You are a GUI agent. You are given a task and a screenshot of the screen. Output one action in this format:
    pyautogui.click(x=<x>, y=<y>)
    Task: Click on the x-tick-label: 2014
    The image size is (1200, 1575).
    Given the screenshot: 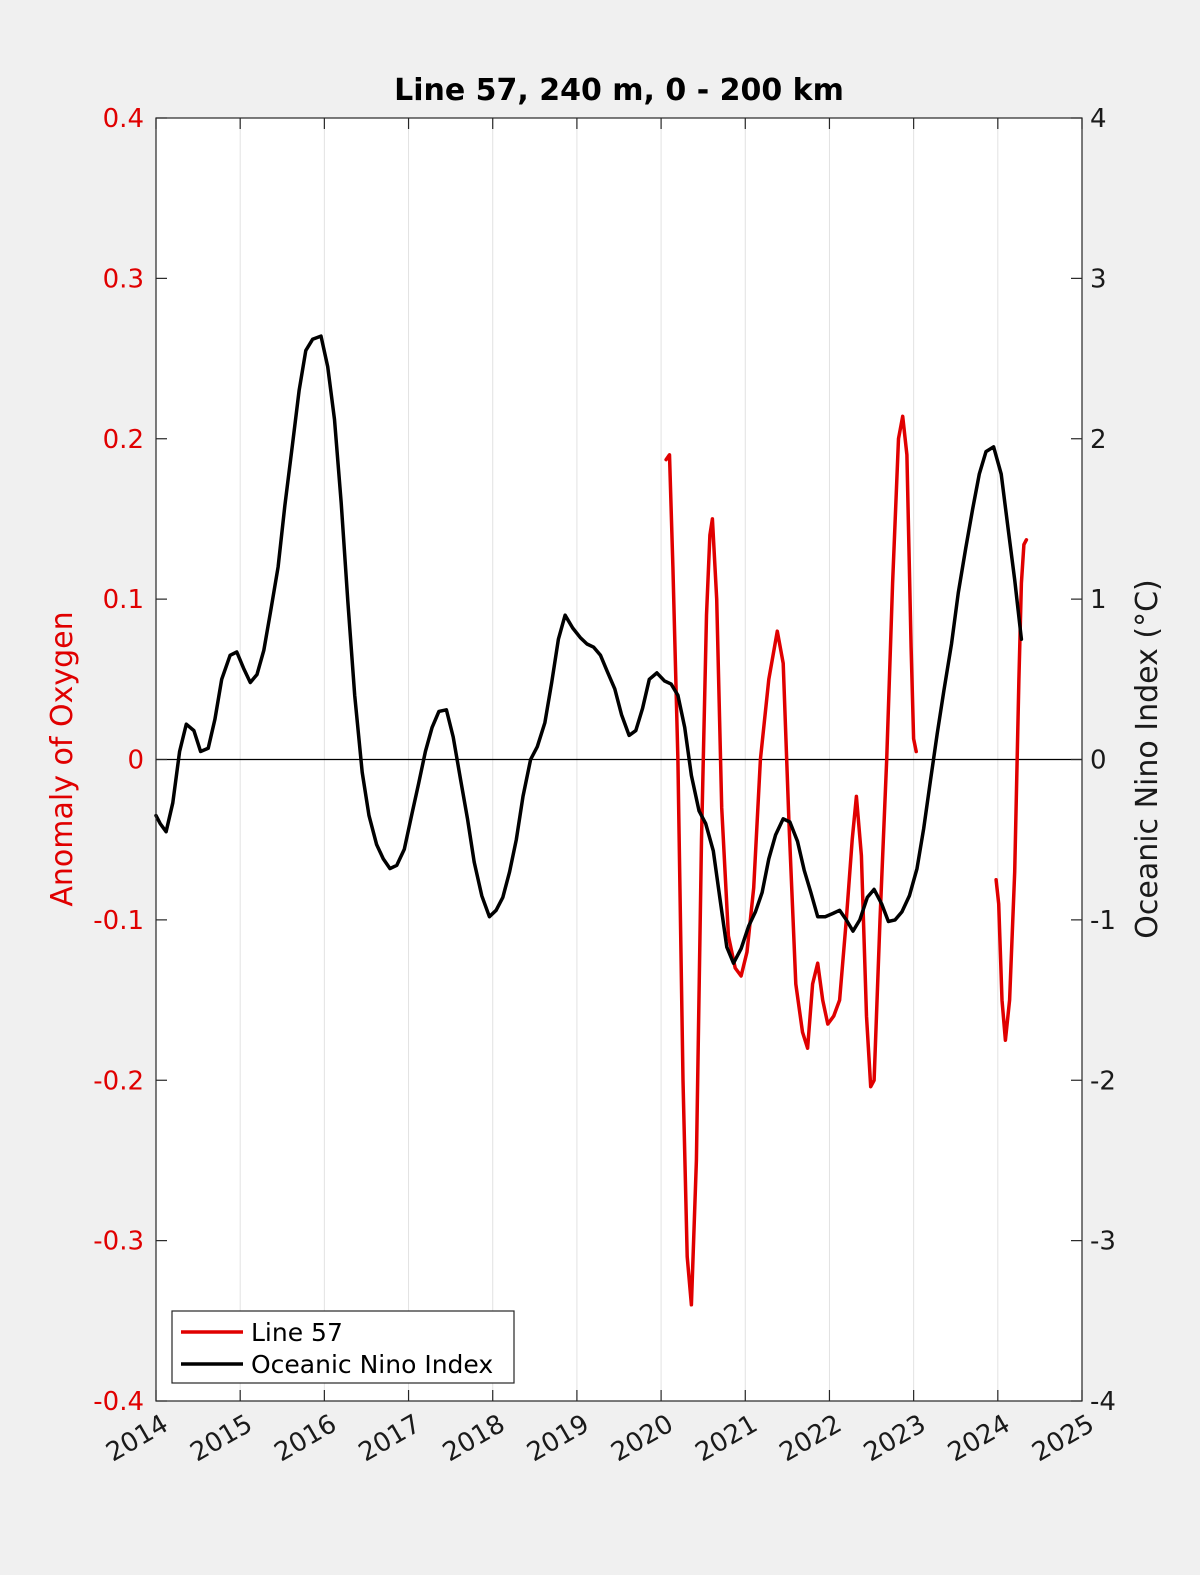 What is the action you would take?
    pyautogui.click(x=137, y=1438)
    